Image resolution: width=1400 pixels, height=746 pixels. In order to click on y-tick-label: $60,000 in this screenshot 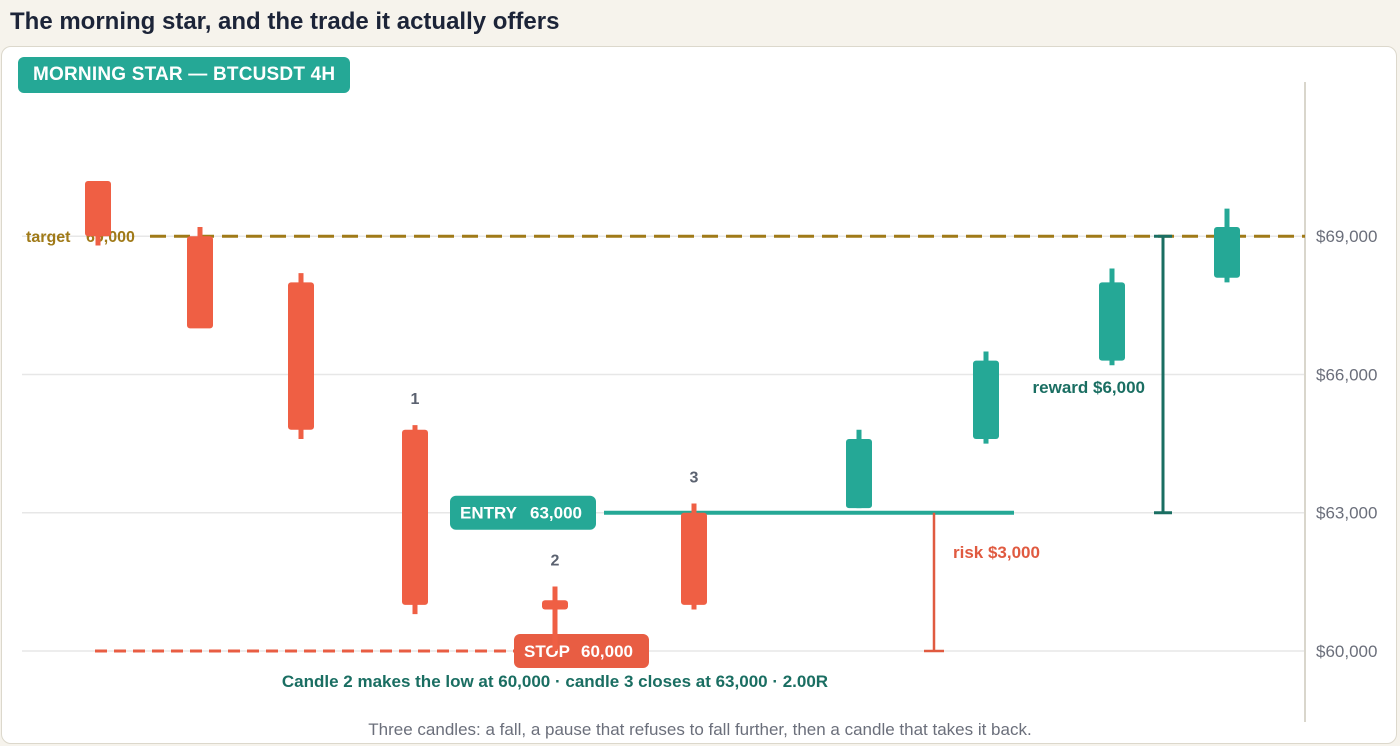, I will do `click(1346, 651)`.